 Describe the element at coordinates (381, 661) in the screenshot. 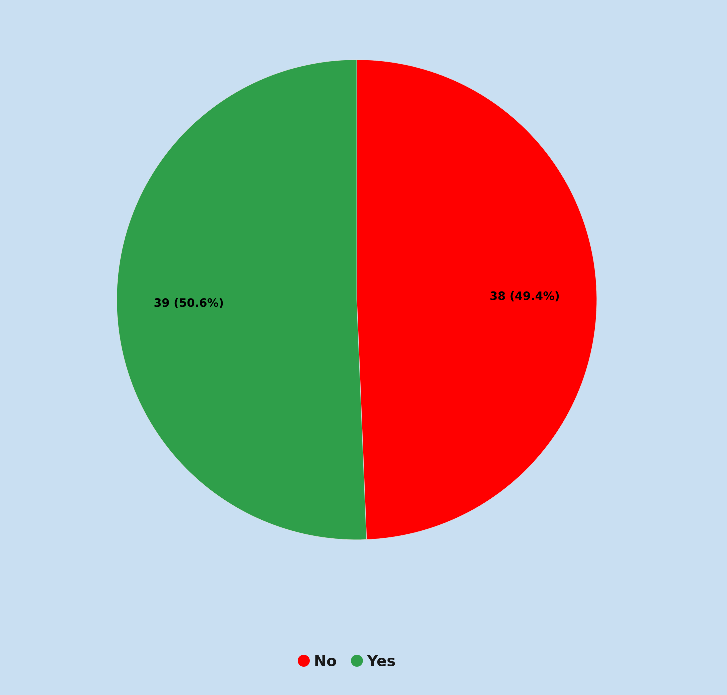

I see `legend-label: Yes` at that location.